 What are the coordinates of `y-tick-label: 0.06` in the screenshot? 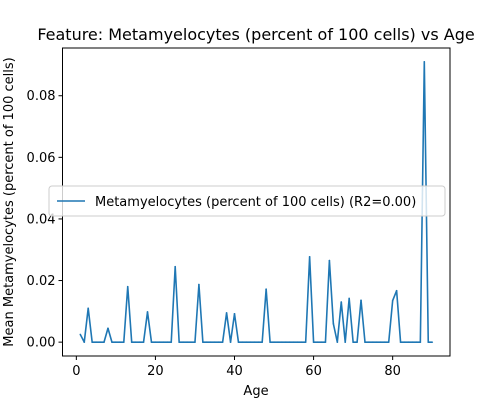 It's located at (41, 158).